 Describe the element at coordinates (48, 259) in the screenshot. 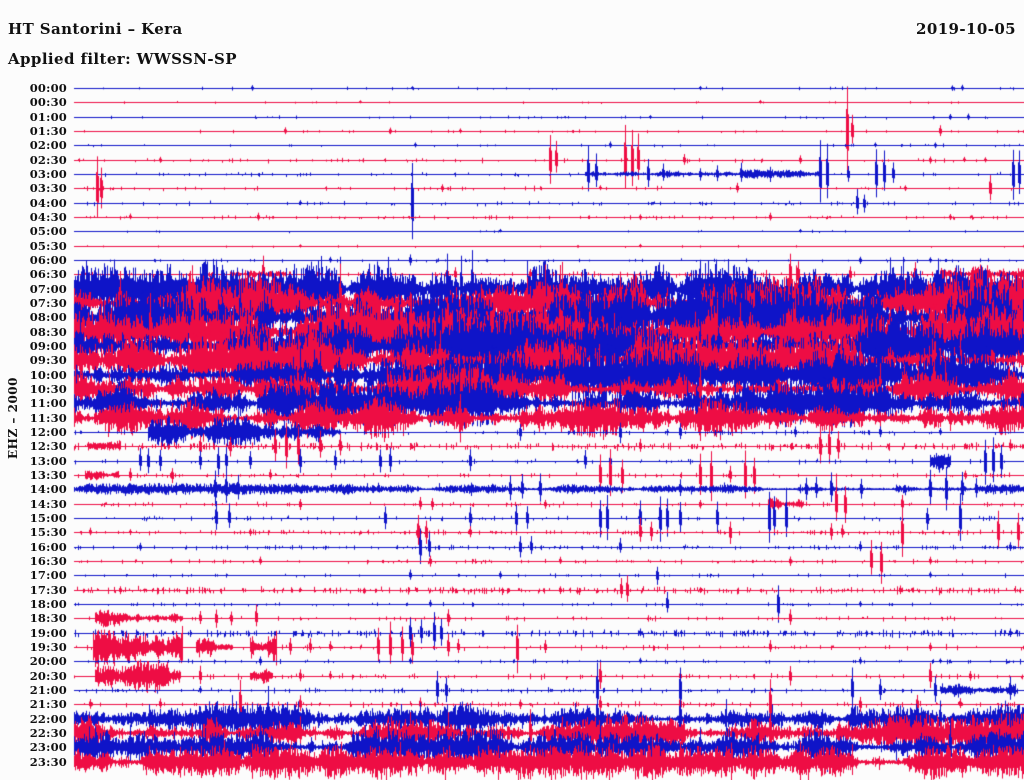

I see `time-label: 06:00` at that location.